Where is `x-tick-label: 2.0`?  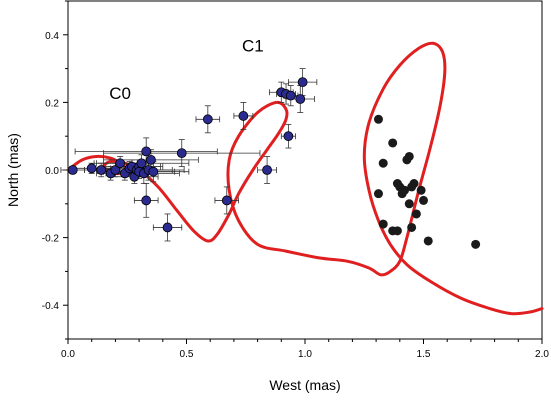 x-tick-label: 2.0 is located at coordinates (542, 354).